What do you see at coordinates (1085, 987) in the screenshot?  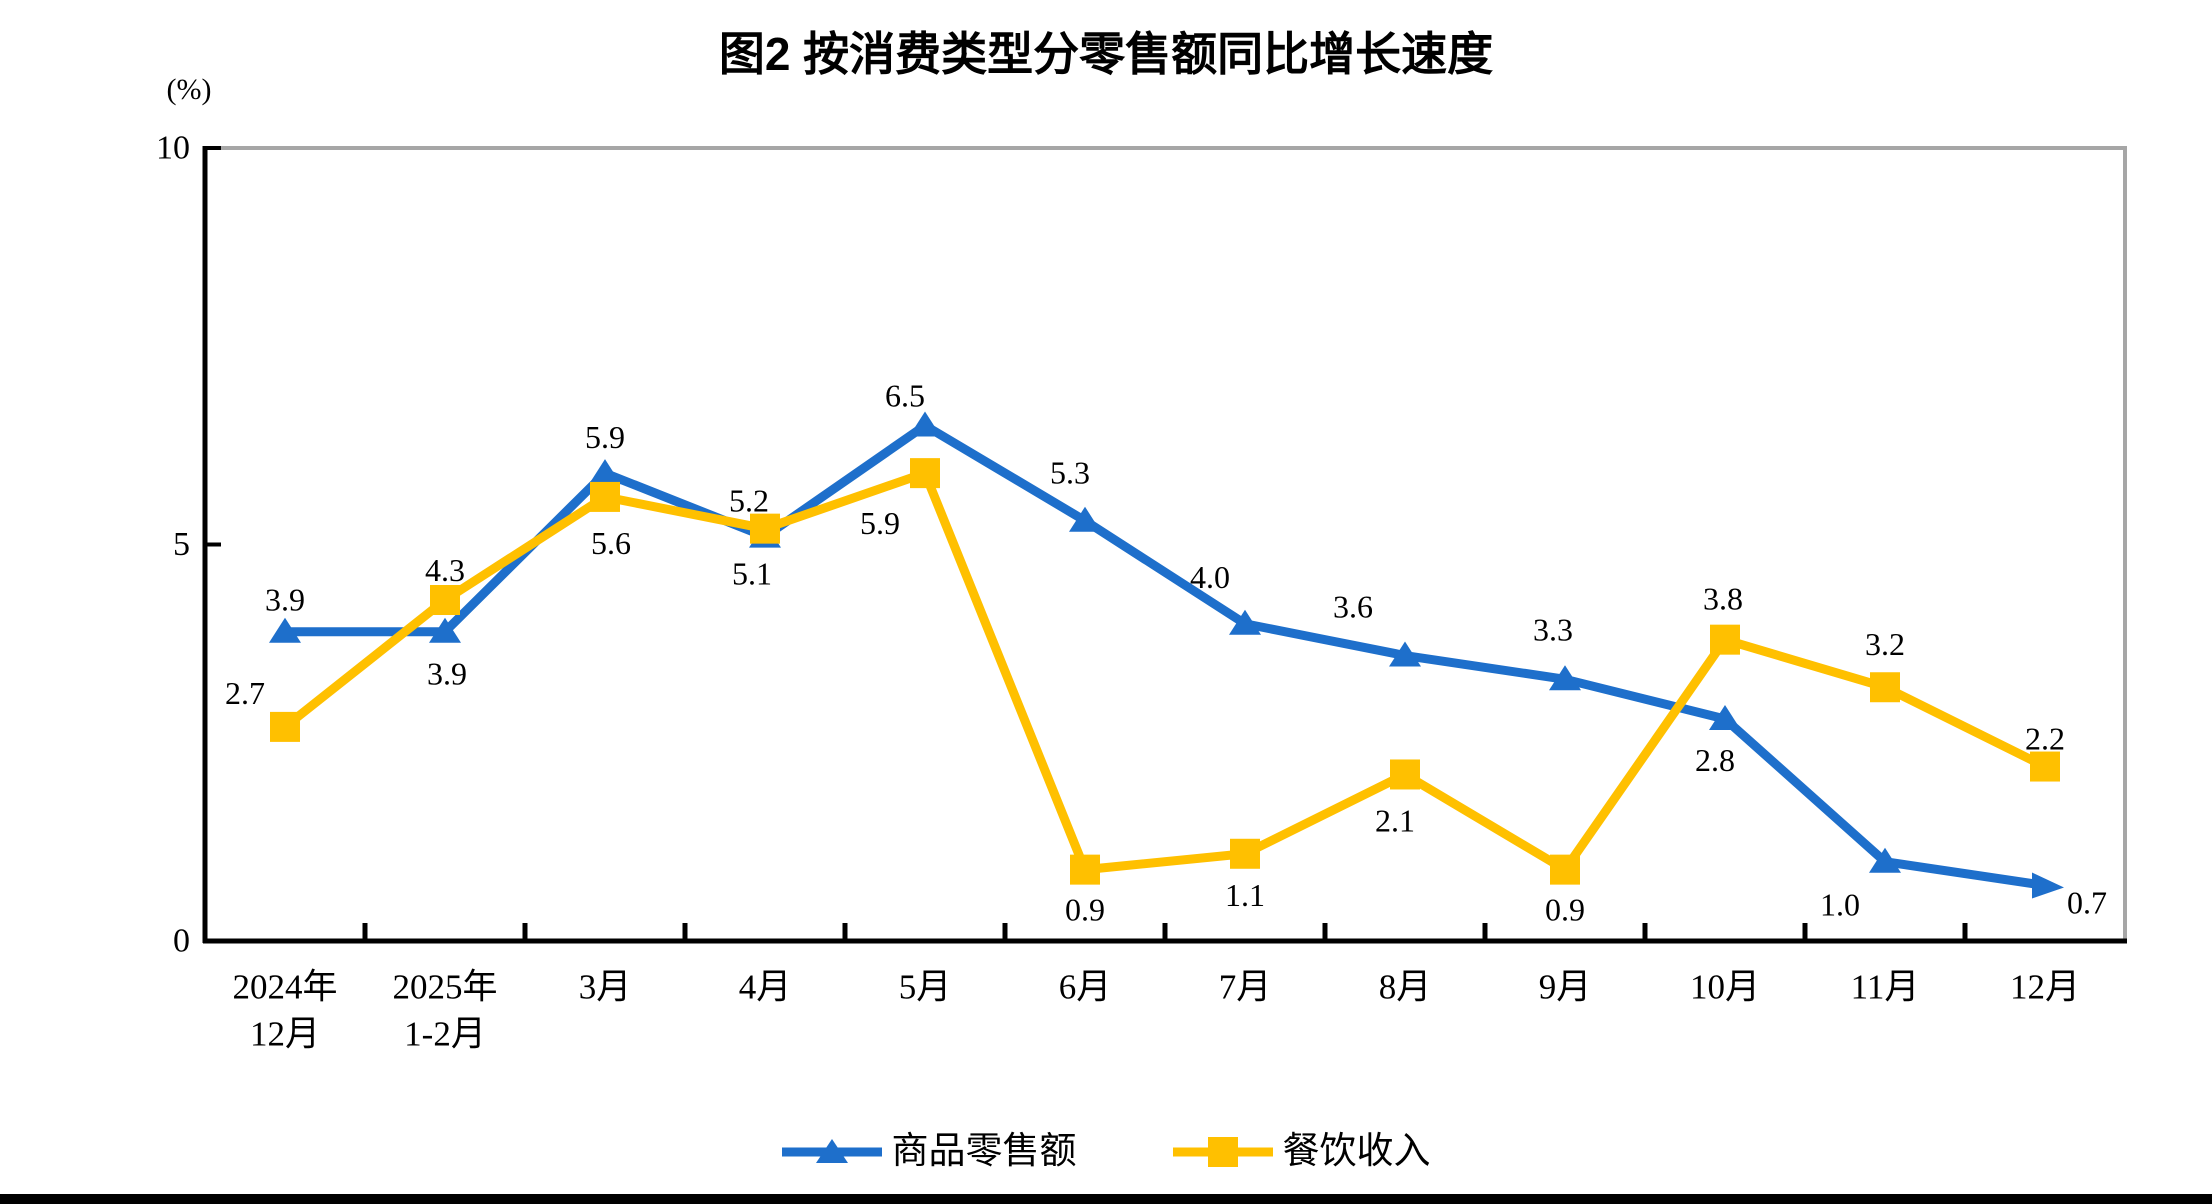 I see `x-category-label: 6月` at bounding box center [1085, 987].